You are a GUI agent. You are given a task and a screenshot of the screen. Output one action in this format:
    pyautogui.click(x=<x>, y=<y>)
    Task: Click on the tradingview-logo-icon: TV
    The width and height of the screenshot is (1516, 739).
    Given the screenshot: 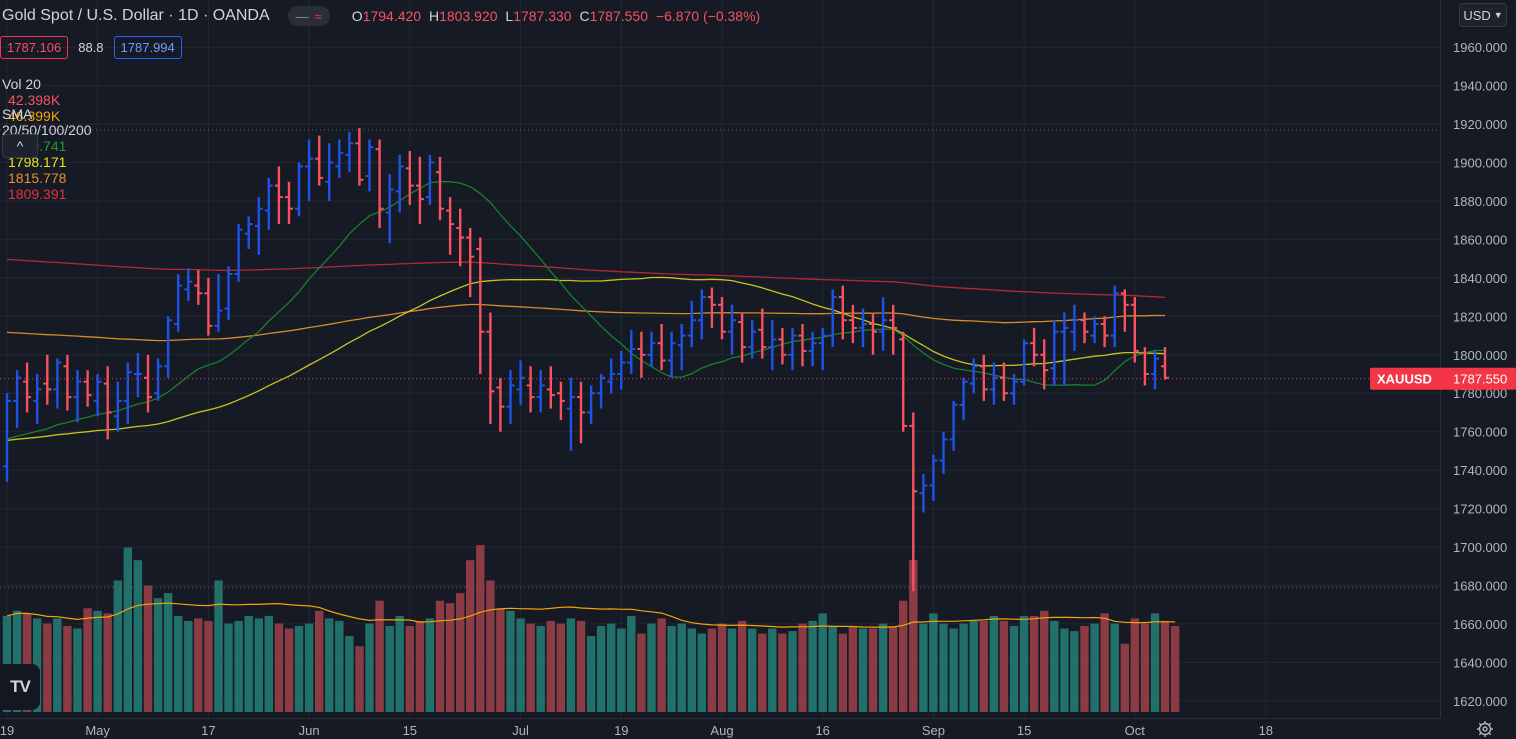 What is the action you would take?
    pyautogui.click(x=20, y=687)
    